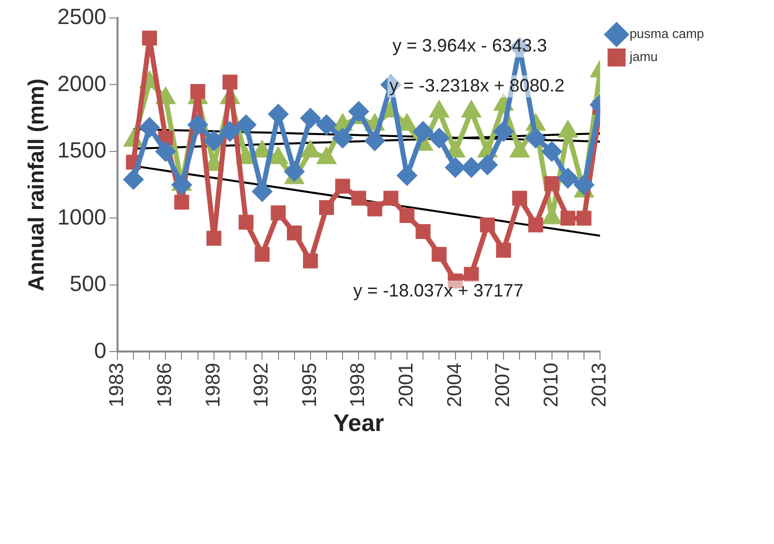 This screenshot has height=544, width=774. I want to click on x-tick-label: 2004, so click(455, 385).